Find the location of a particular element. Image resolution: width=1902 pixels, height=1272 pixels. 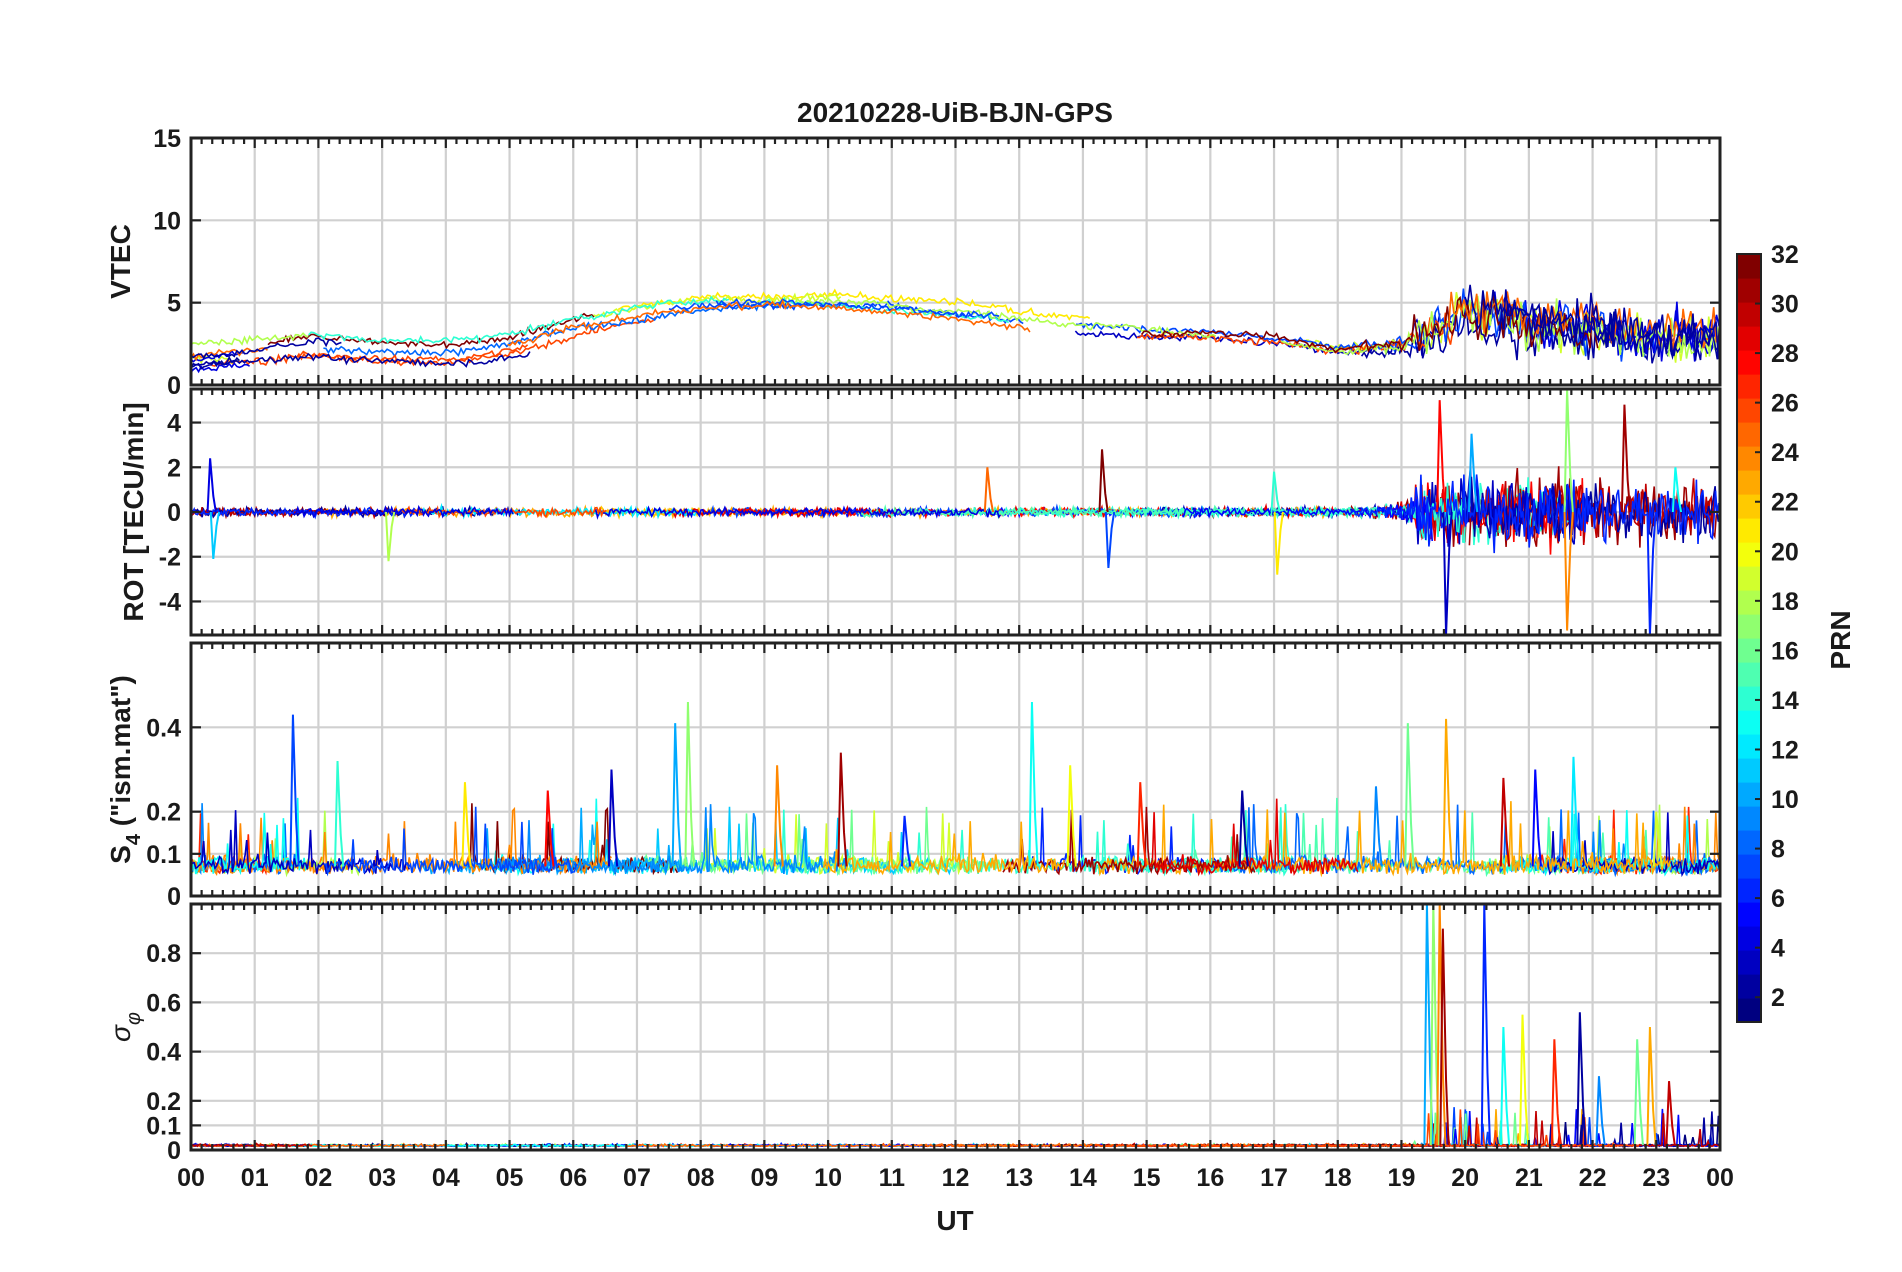

y-tick-label: -4 is located at coordinates (170, 602).